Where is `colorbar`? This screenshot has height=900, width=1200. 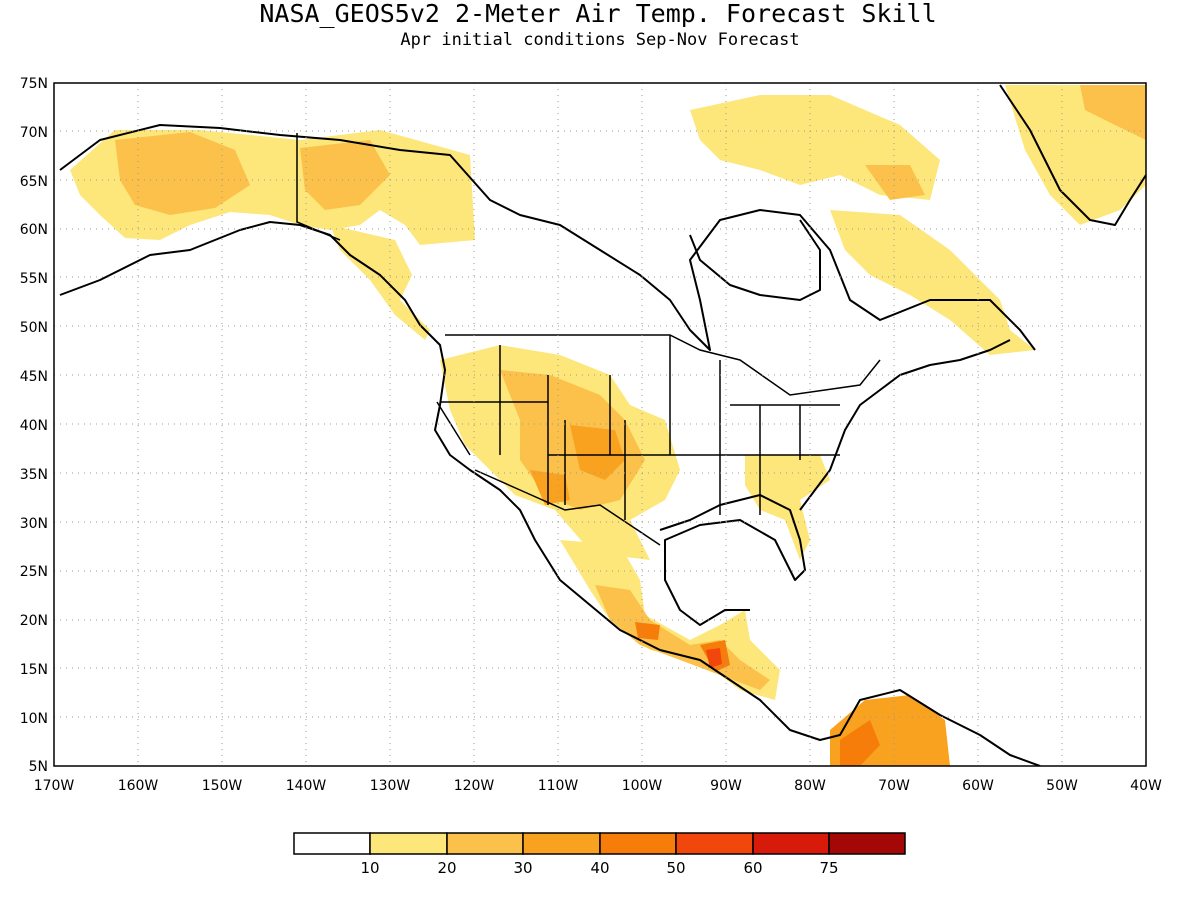
colorbar is located at coordinates (599, 843).